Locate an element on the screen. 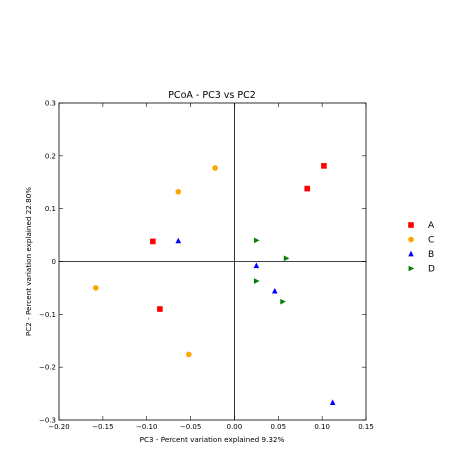 Image resolution: width=468 pixels, height=468 pixels. y-tick-label: 0 is located at coordinates (54, 262).